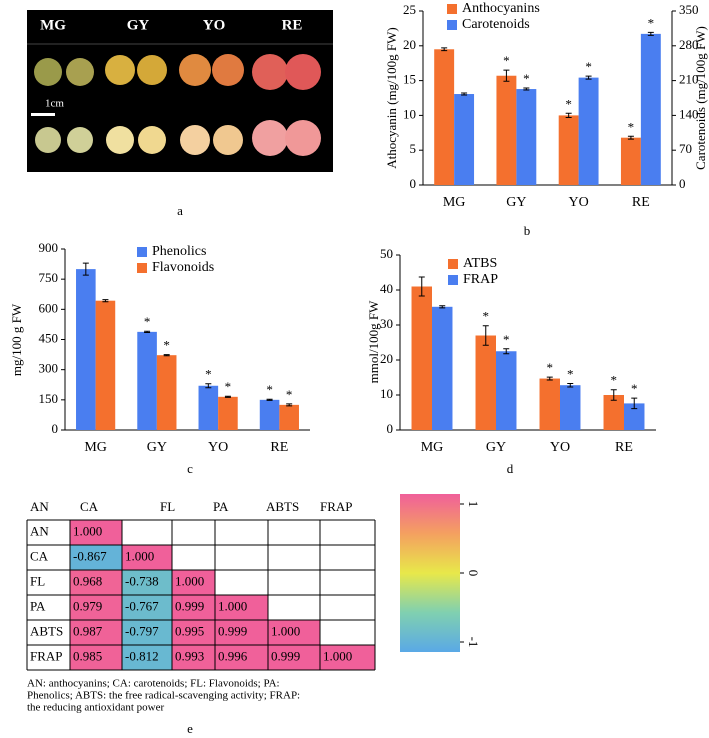  What do you see at coordinates (142, 580) in the screenshot?
I see `cell-label: -0.738` at bounding box center [142, 580].